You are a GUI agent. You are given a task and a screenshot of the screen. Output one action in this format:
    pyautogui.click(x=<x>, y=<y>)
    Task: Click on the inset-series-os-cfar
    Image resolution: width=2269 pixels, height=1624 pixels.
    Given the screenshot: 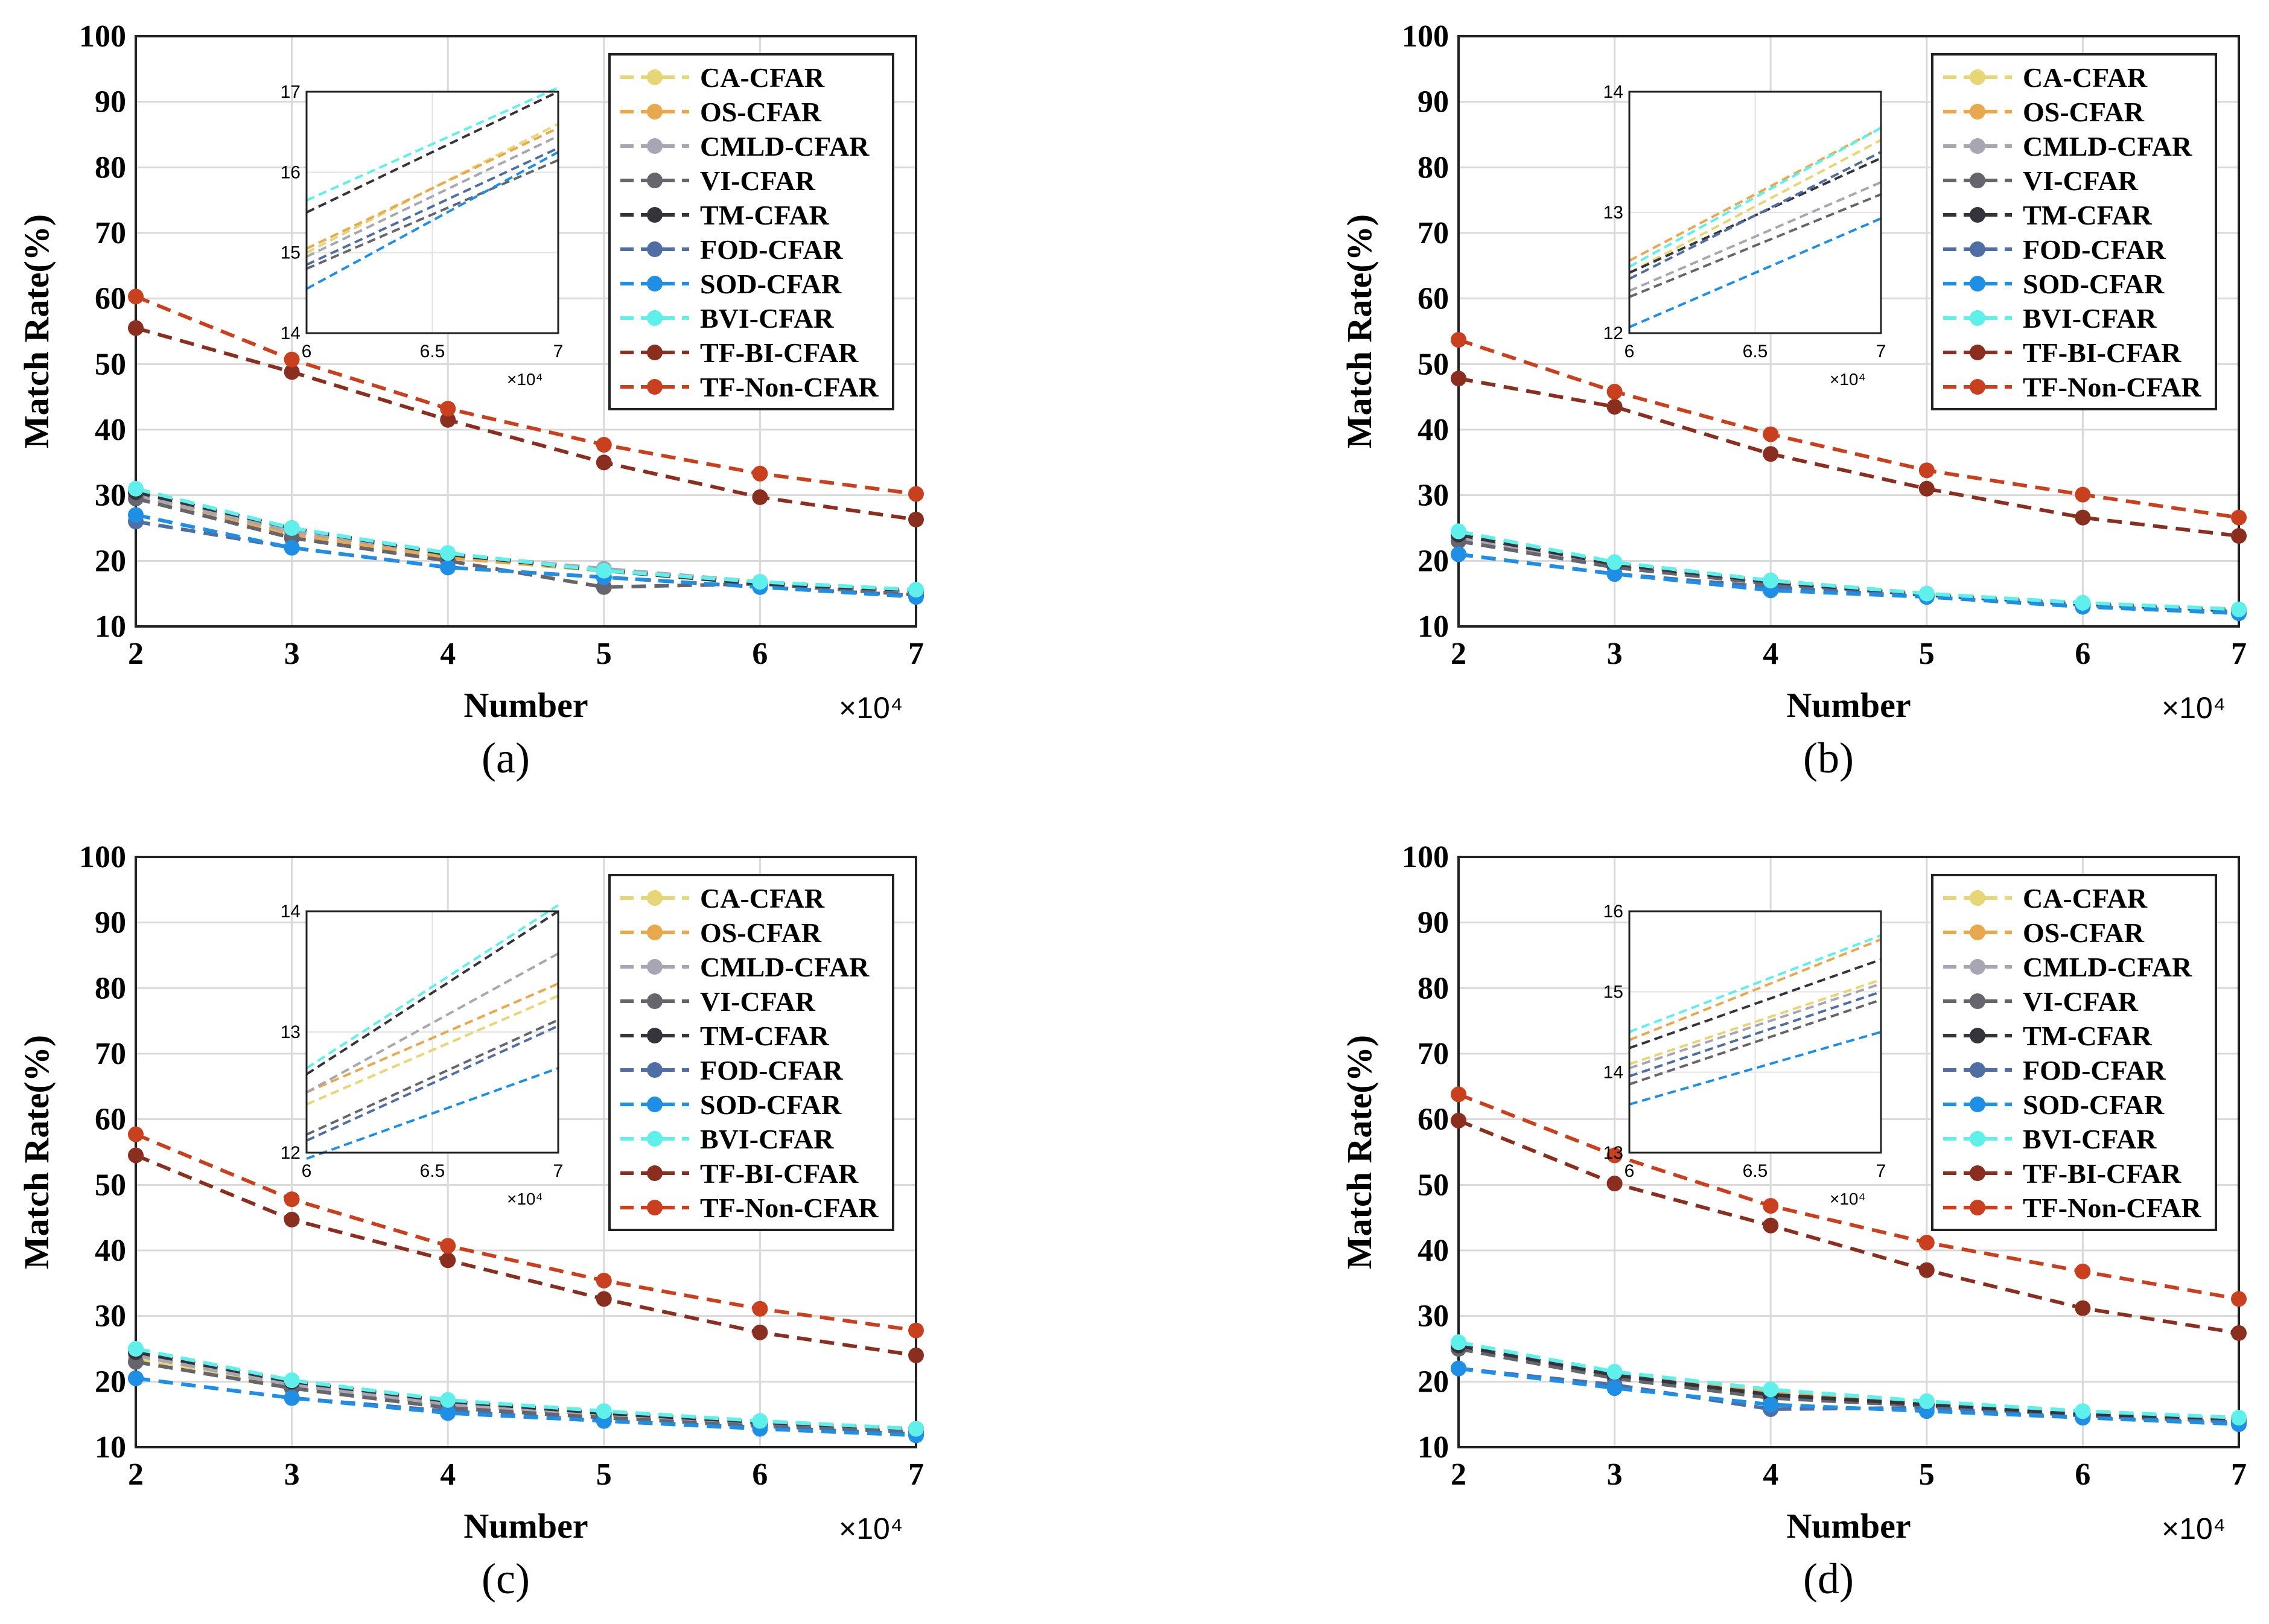 What is the action you would take?
    pyautogui.click(x=432, y=1038)
    